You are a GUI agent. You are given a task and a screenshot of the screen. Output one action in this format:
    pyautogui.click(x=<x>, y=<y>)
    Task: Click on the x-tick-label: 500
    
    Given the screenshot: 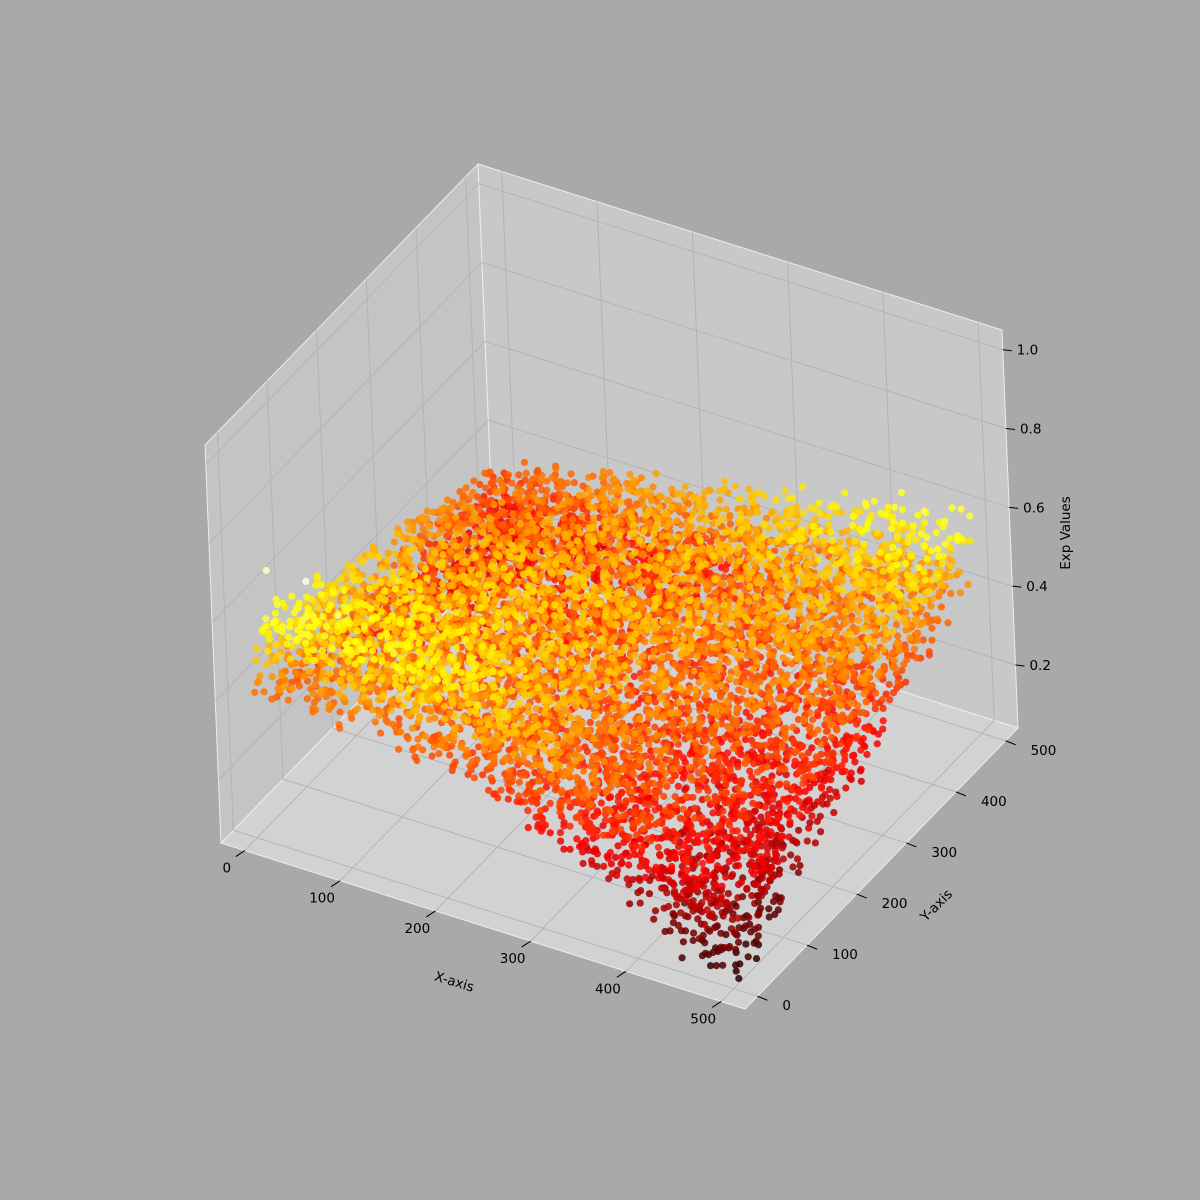 What is the action you would take?
    pyautogui.click(x=703, y=1019)
    